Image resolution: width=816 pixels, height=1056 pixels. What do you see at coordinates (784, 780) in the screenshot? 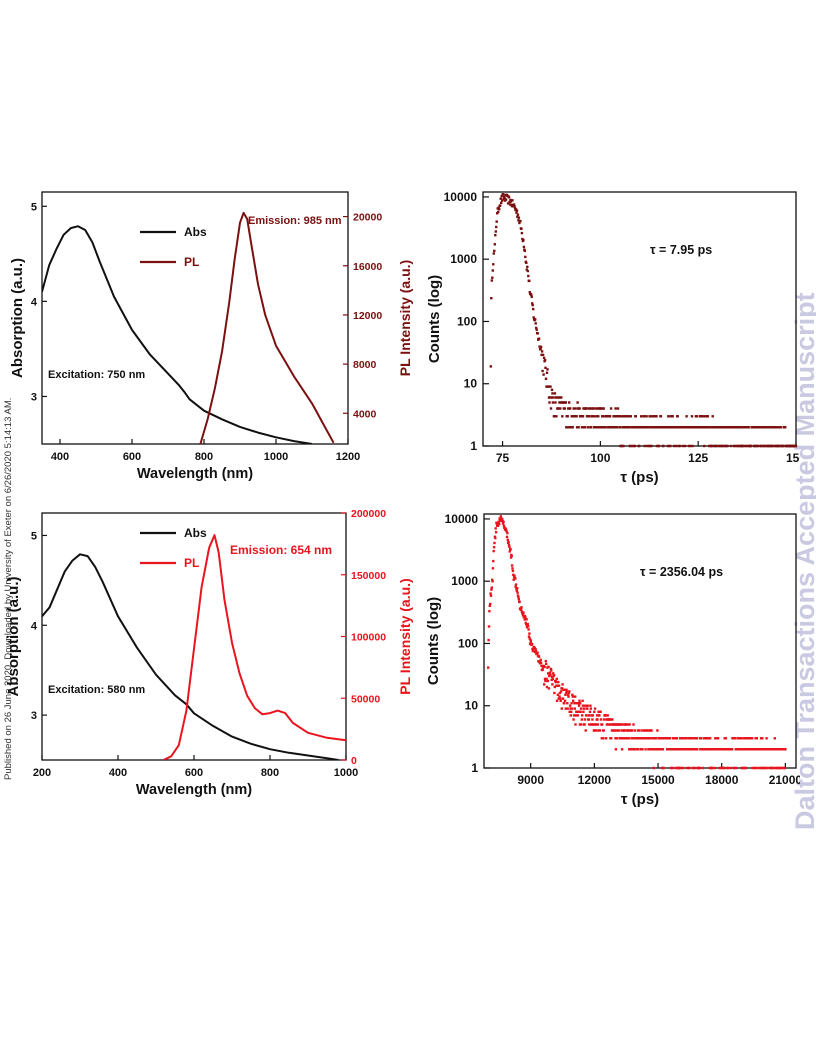
I see `x-tick-label: 21000` at bounding box center [784, 780].